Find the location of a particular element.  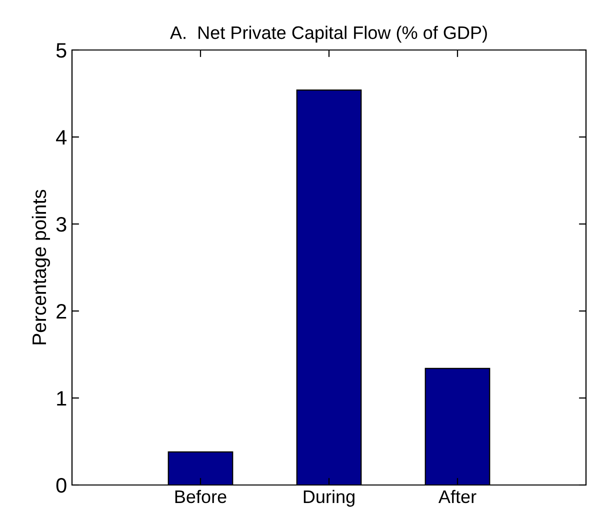

y-tick-label: 3 is located at coordinates (61, 224).